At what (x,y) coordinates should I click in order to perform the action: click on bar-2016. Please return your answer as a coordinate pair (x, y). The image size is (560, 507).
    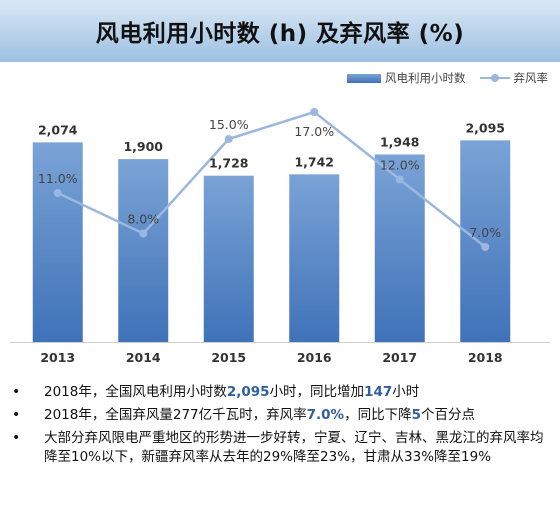
    Looking at the image, I should click on (314, 258).